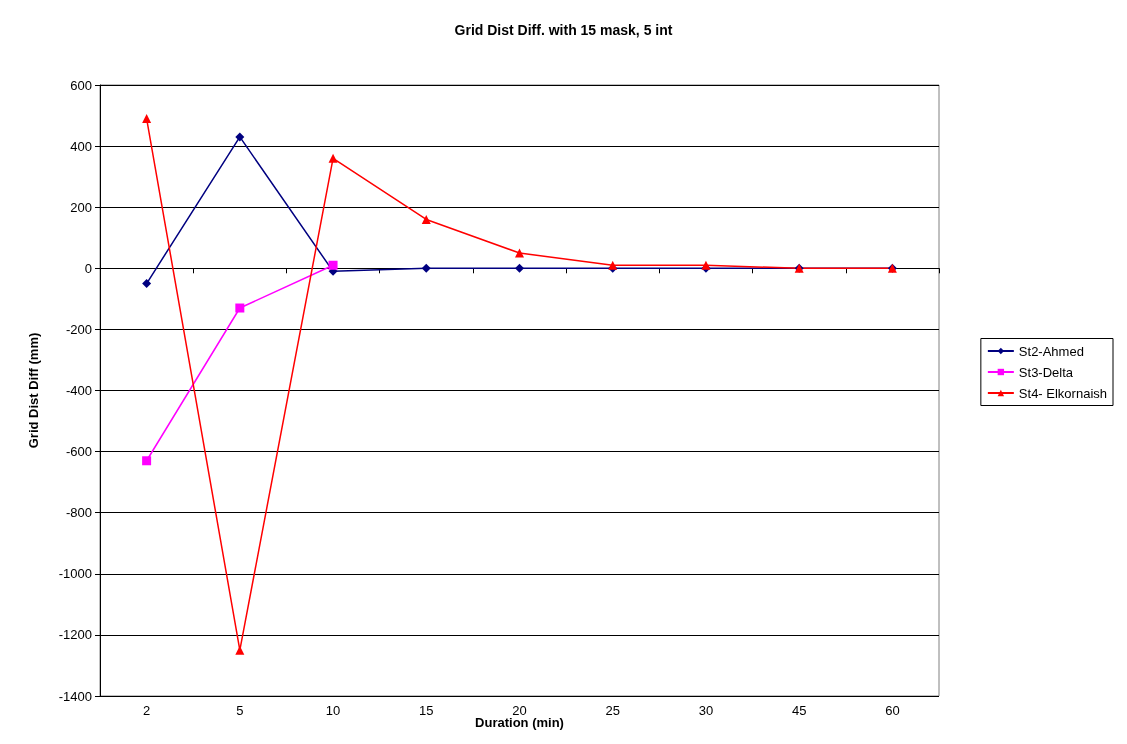 Image resolution: width=1127 pixels, height=744 pixels. Describe the element at coordinates (78, 452) in the screenshot. I see `y-tick-label: -600` at that location.